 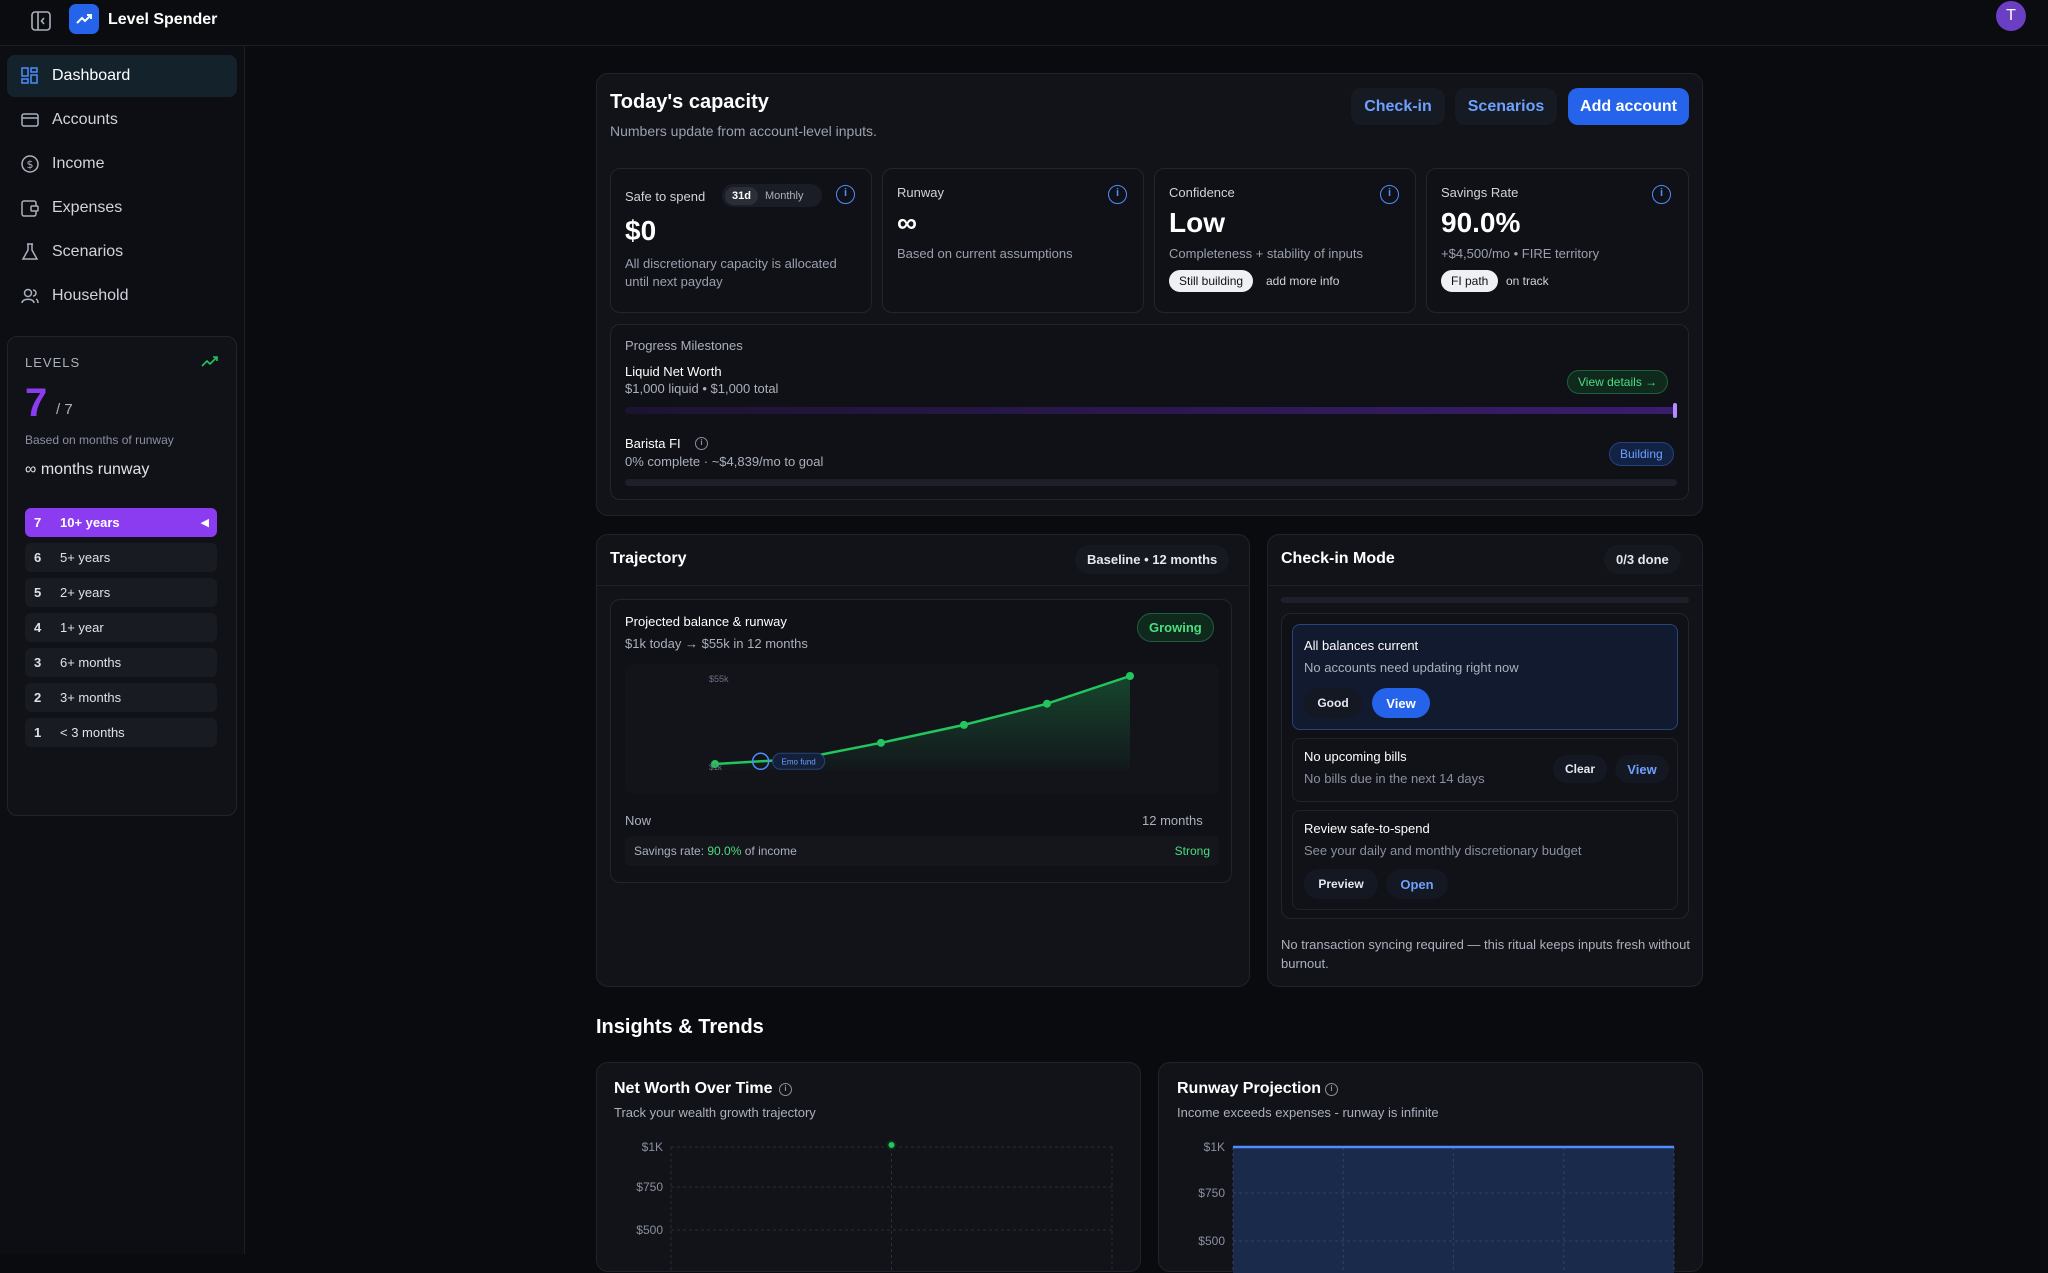 I want to click on sidebar-item-label: Income, so click(x=78, y=163).